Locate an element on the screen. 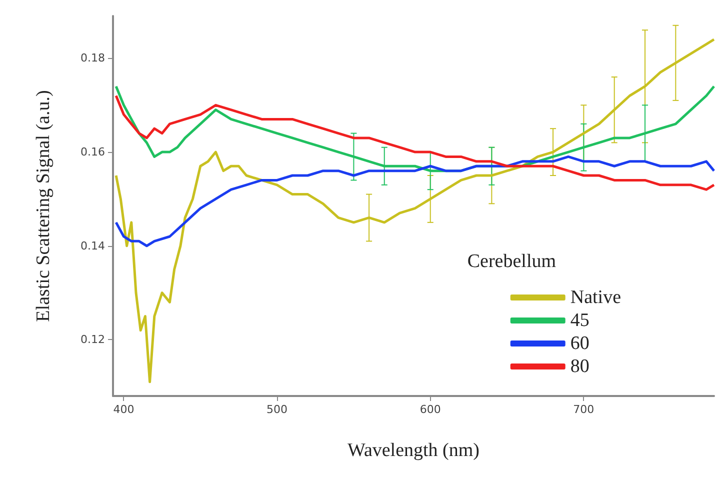 The image size is (724, 489). x-axis-title: Wavelength (nm) is located at coordinates (414, 450).